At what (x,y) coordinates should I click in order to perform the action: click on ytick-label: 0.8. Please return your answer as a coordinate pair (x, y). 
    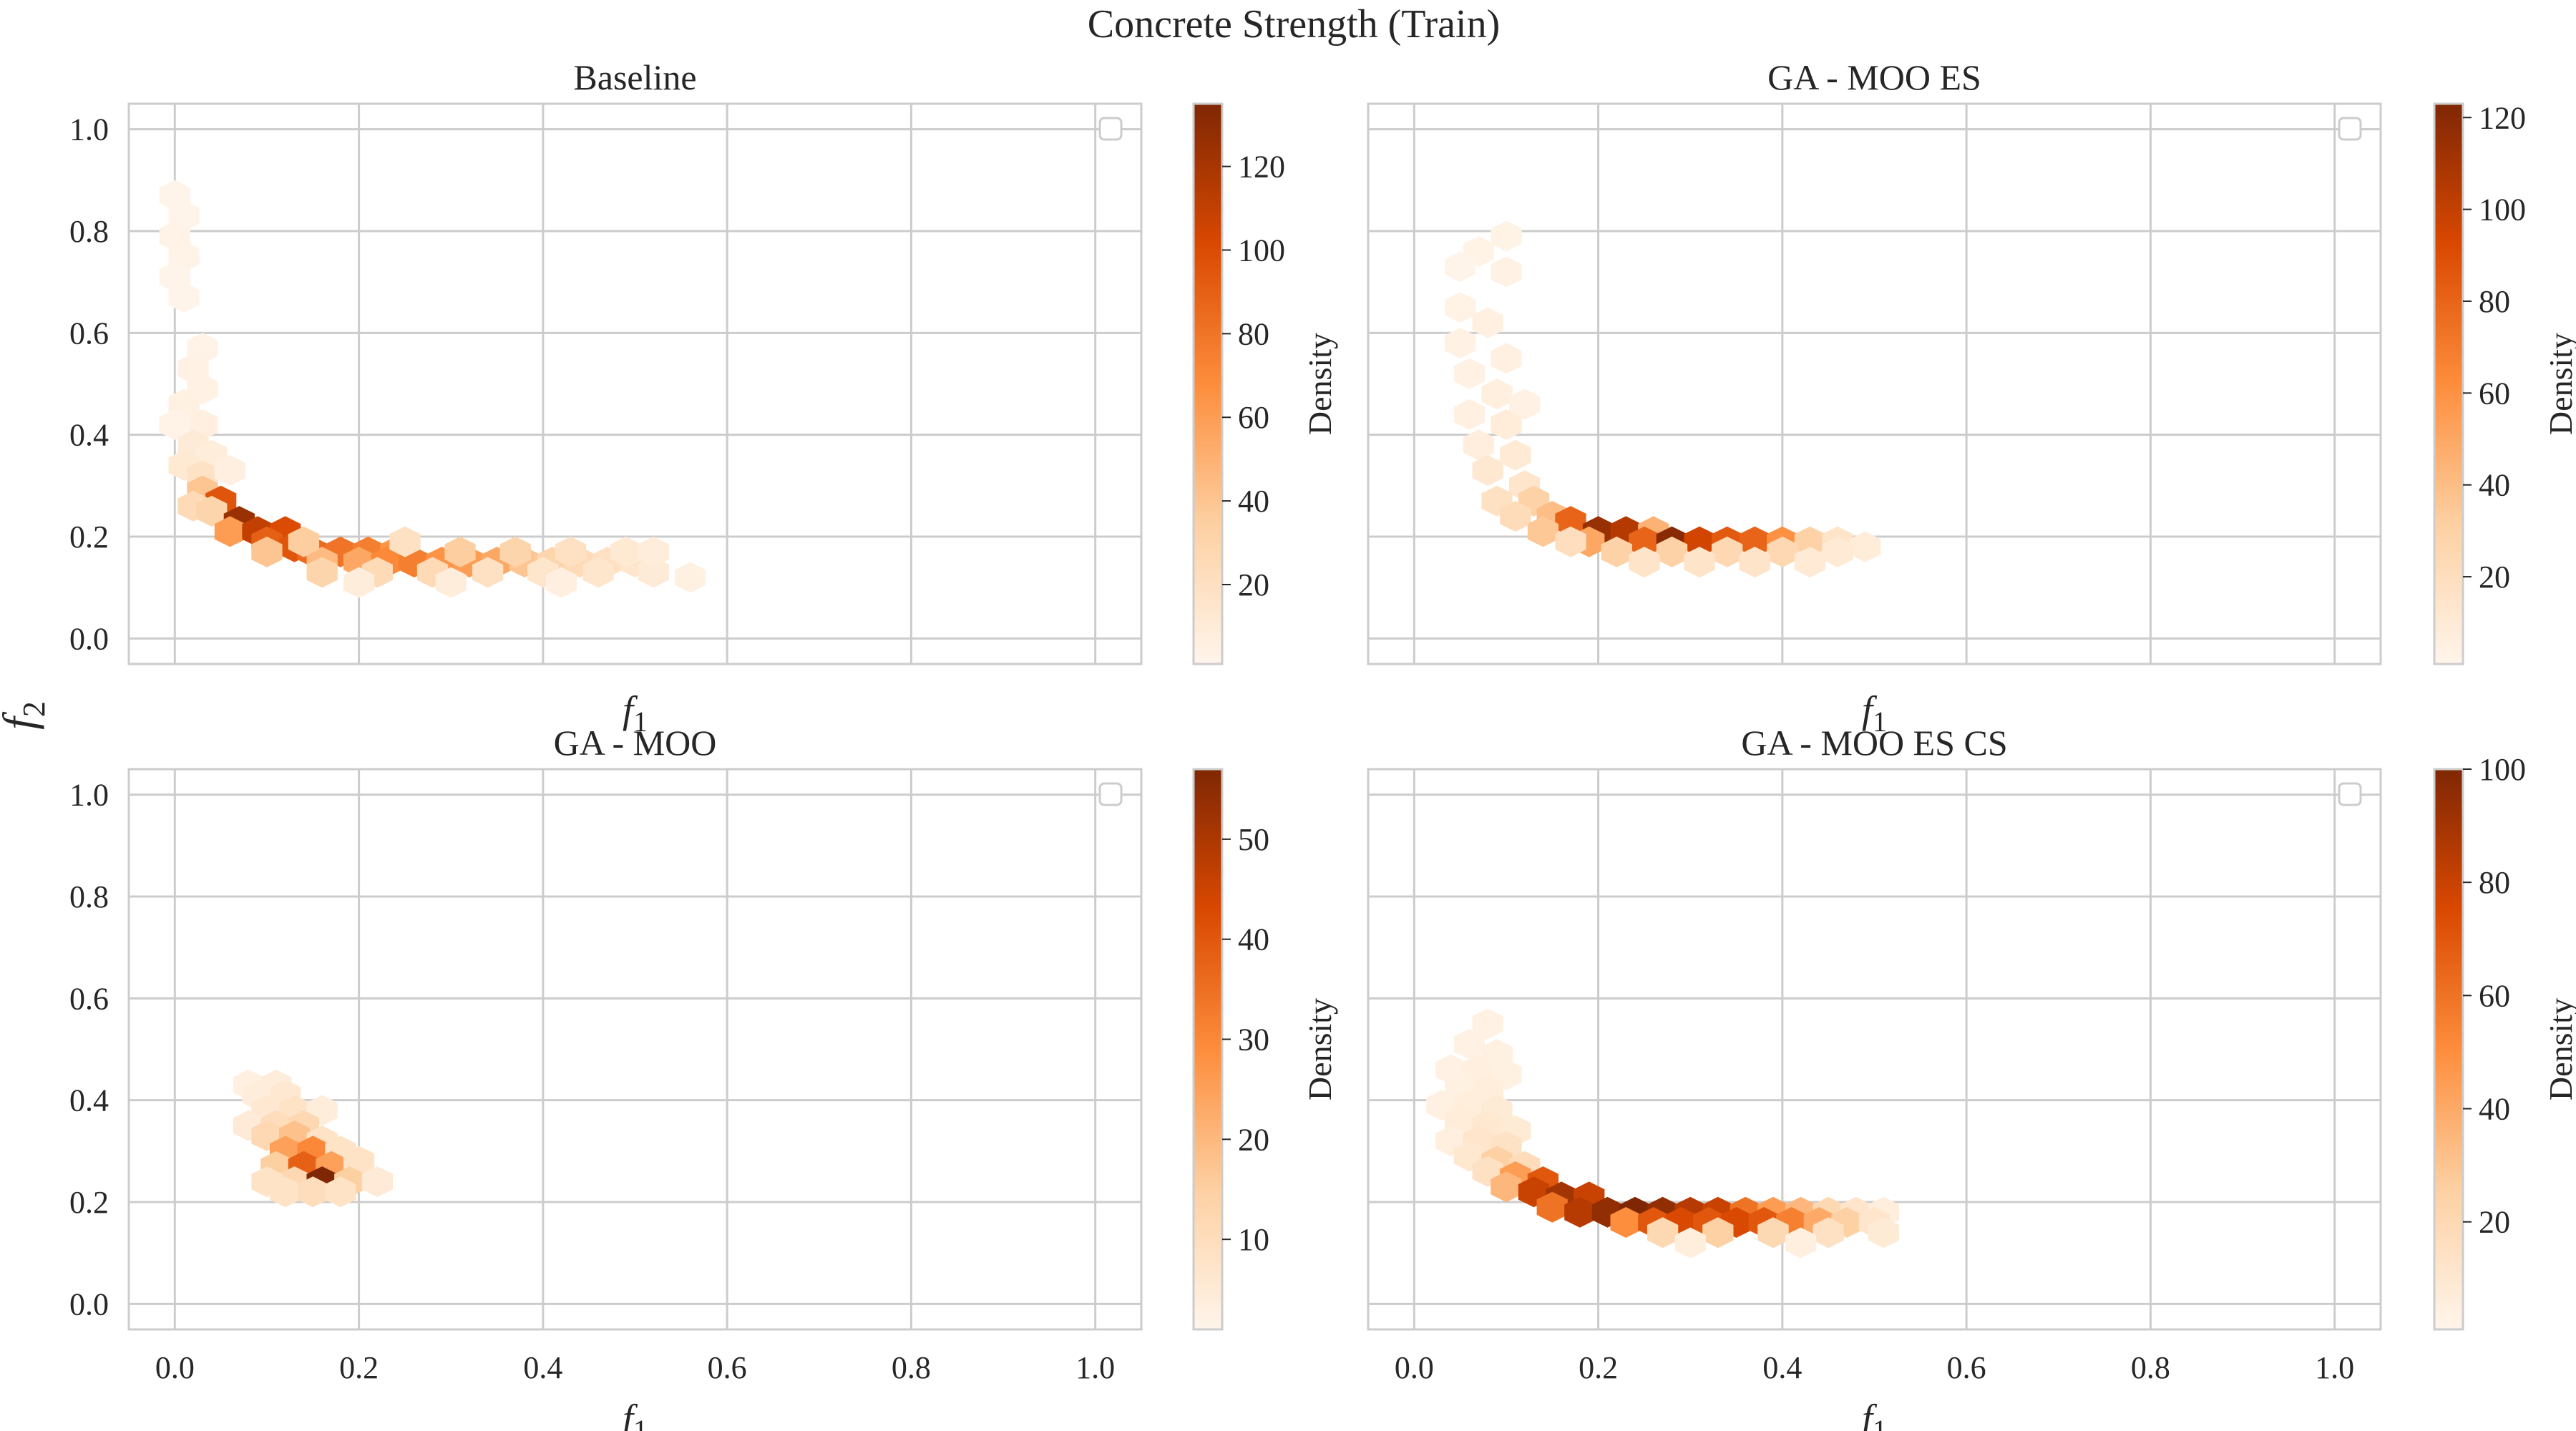
    Looking at the image, I should click on (89, 896).